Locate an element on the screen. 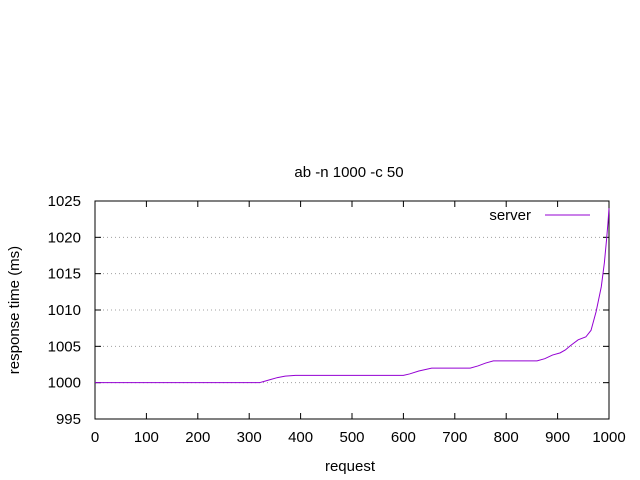 The width and height of the screenshot is (640, 480). y-tick-label: 1025 is located at coordinates (64, 201).